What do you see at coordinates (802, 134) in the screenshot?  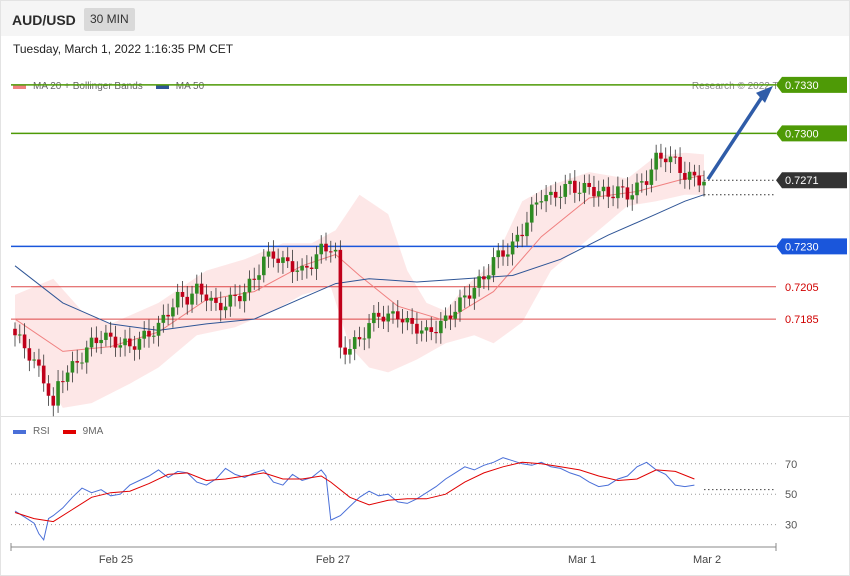 I see `price-tag-text-0.7300: 0.7300` at bounding box center [802, 134].